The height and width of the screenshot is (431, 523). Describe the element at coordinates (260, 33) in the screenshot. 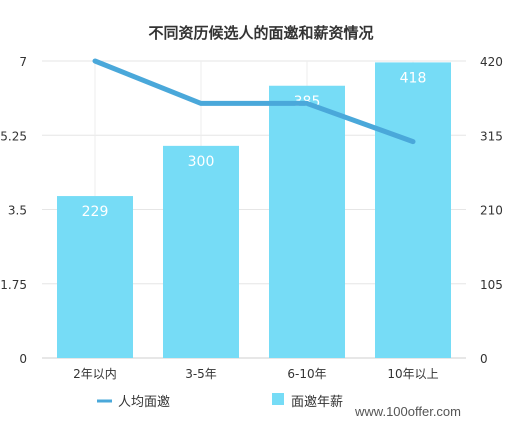

I see `chart-title: 不同资历候选人的面邀和薪资情况` at that location.